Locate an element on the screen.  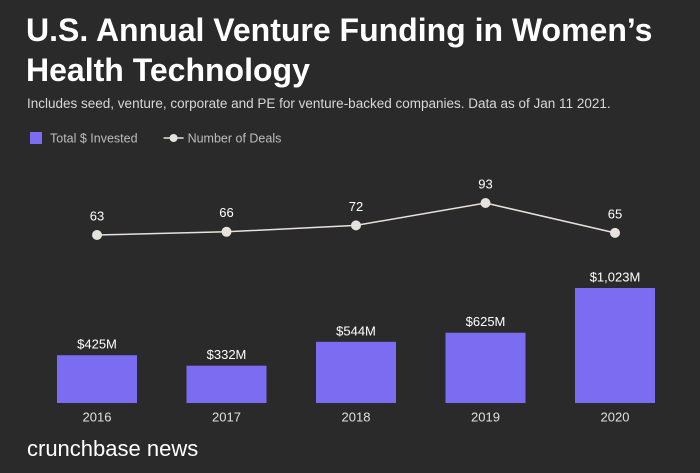
x-tick-label: 2020 is located at coordinates (615, 416).